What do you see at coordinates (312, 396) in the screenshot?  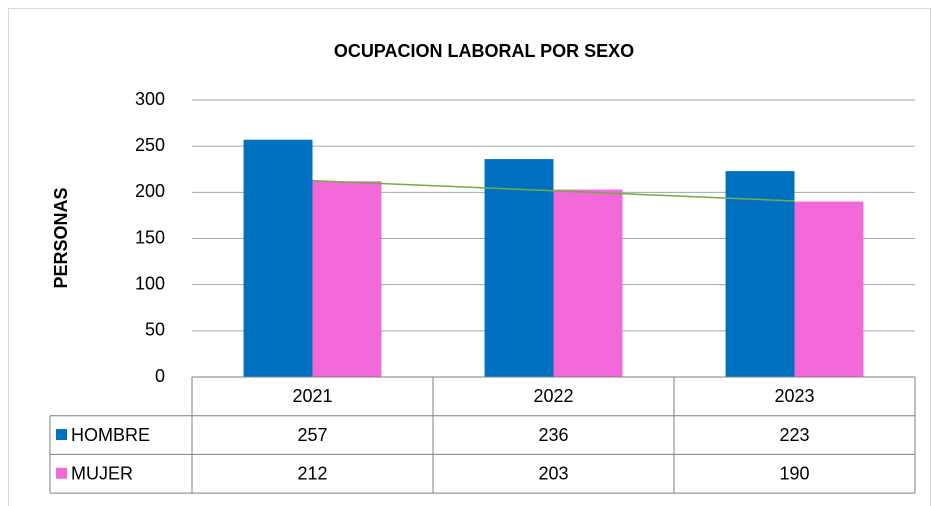 I see `x-tick-label: 2021` at bounding box center [312, 396].